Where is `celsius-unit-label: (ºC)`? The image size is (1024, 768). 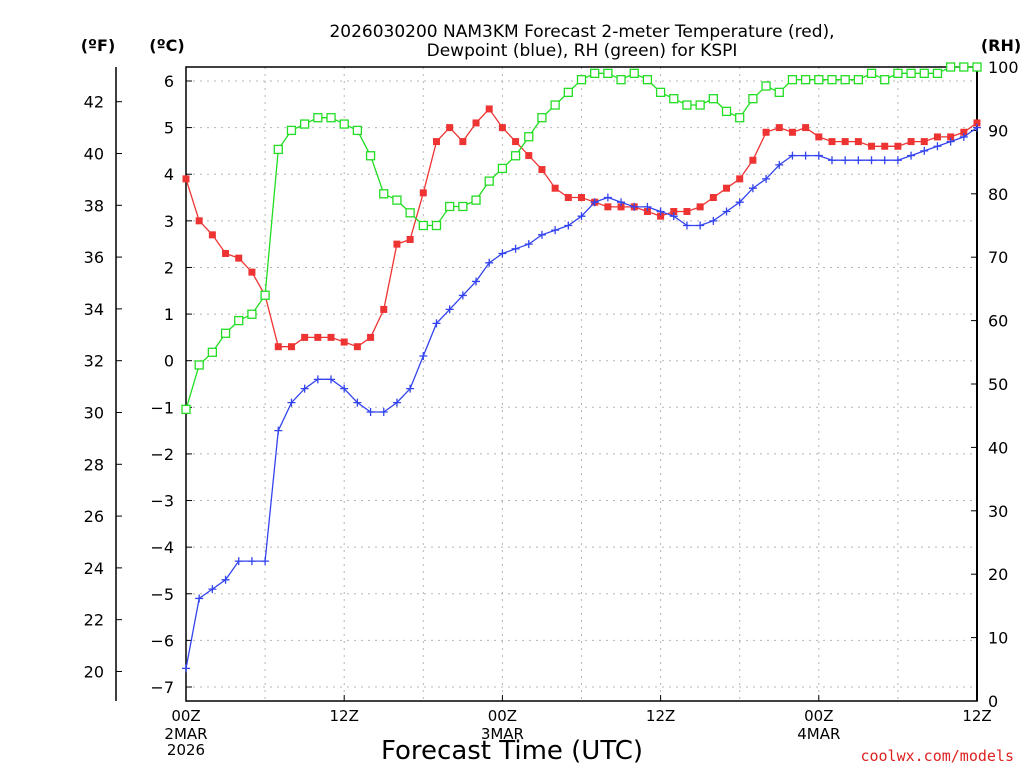 celsius-unit-label: (ºC) is located at coordinates (166, 45).